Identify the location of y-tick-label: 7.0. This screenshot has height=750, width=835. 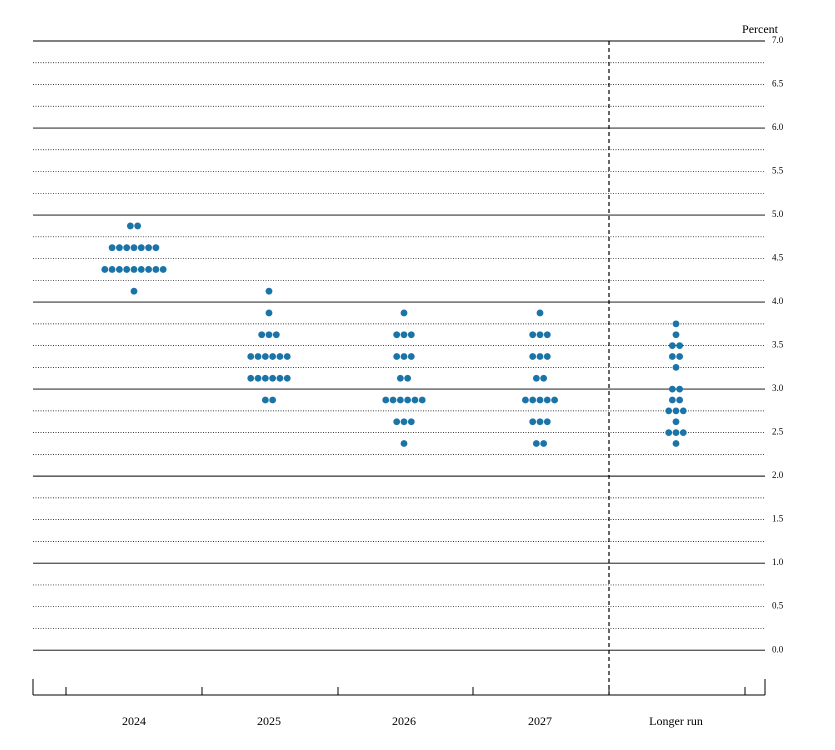
(778, 40).